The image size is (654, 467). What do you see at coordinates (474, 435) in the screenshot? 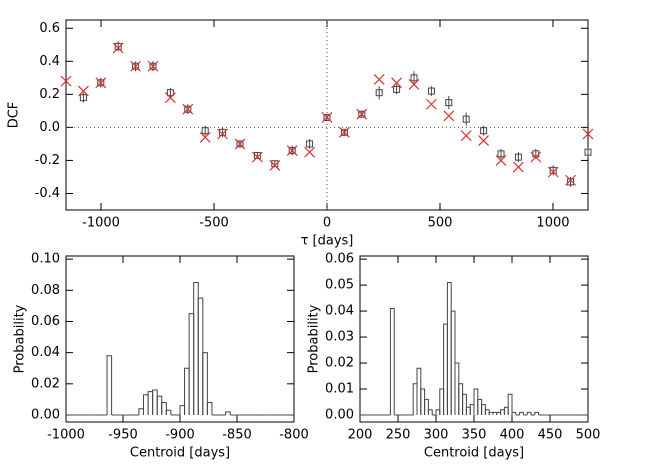
I see `x-tick-label: 350` at bounding box center [474, 435].